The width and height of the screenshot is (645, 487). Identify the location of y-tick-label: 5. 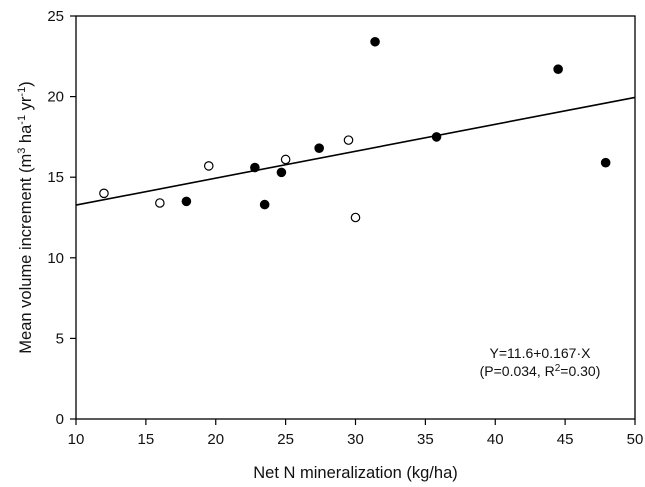
(60, 338).